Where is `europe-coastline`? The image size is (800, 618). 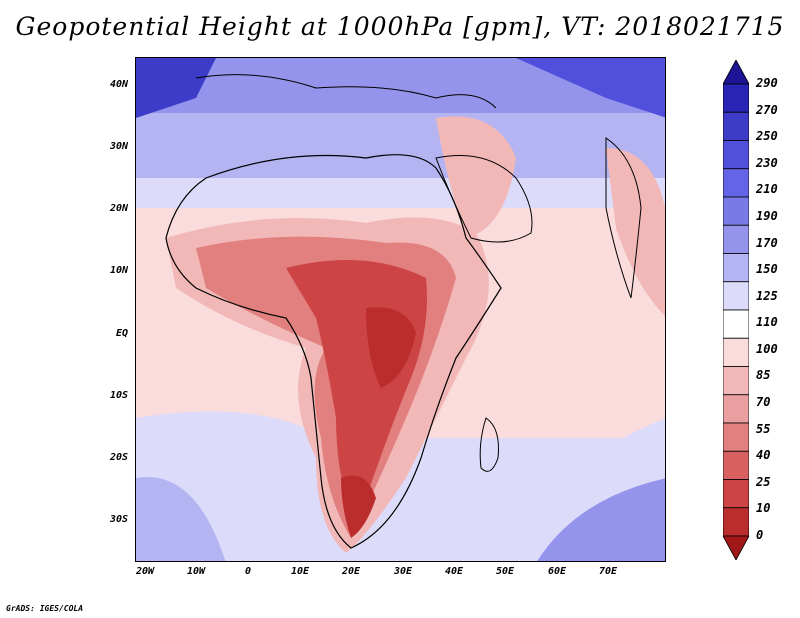 europe-coastline is located at coordinates (346, 91).